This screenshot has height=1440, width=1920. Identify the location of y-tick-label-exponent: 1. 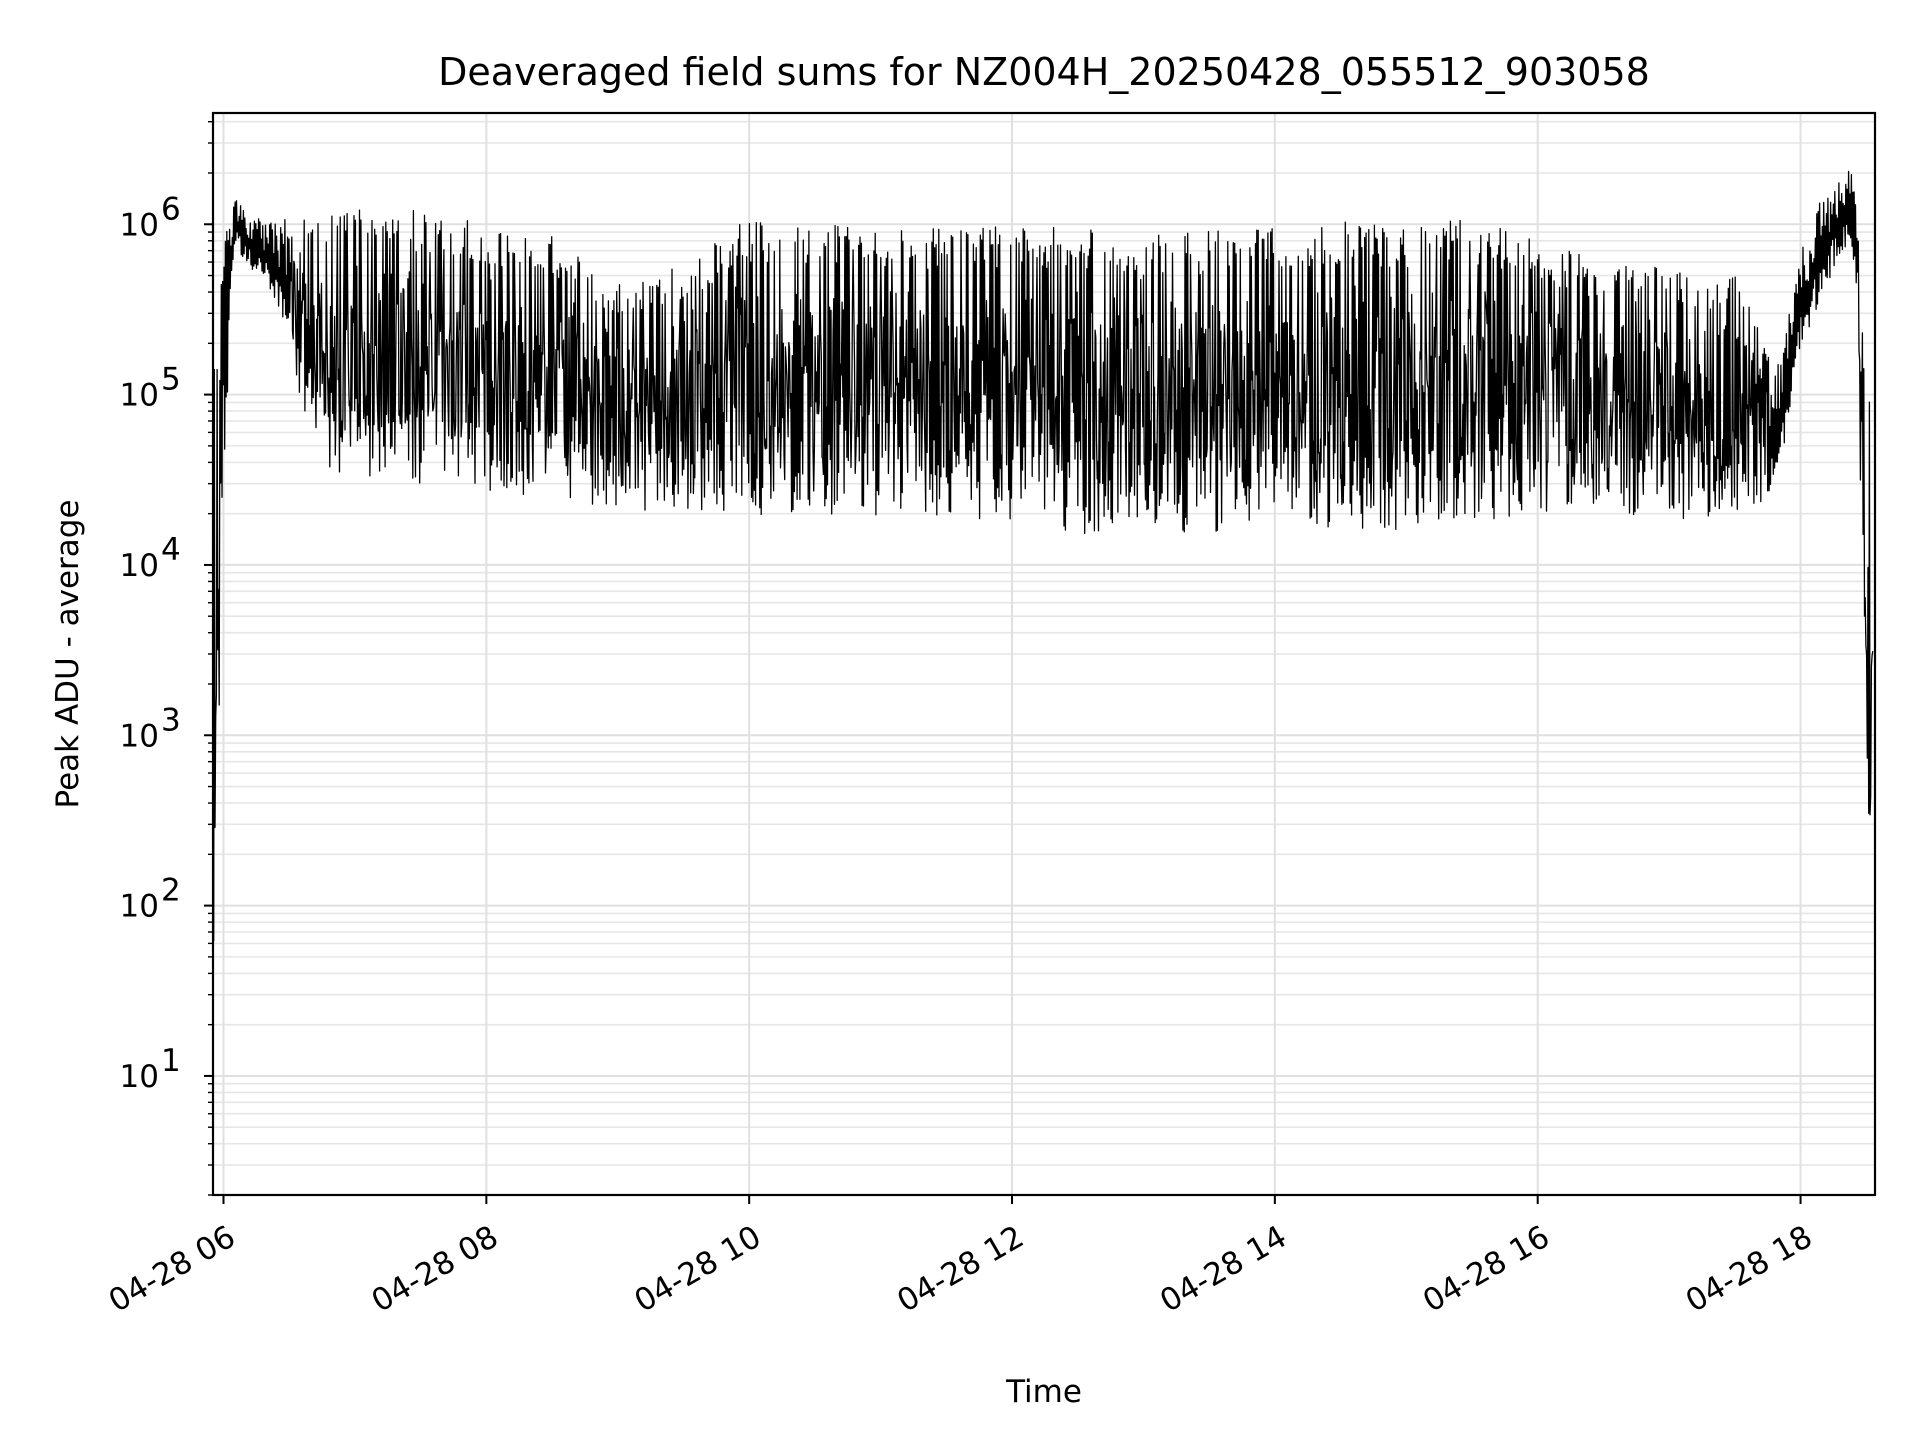
(171, 1061).